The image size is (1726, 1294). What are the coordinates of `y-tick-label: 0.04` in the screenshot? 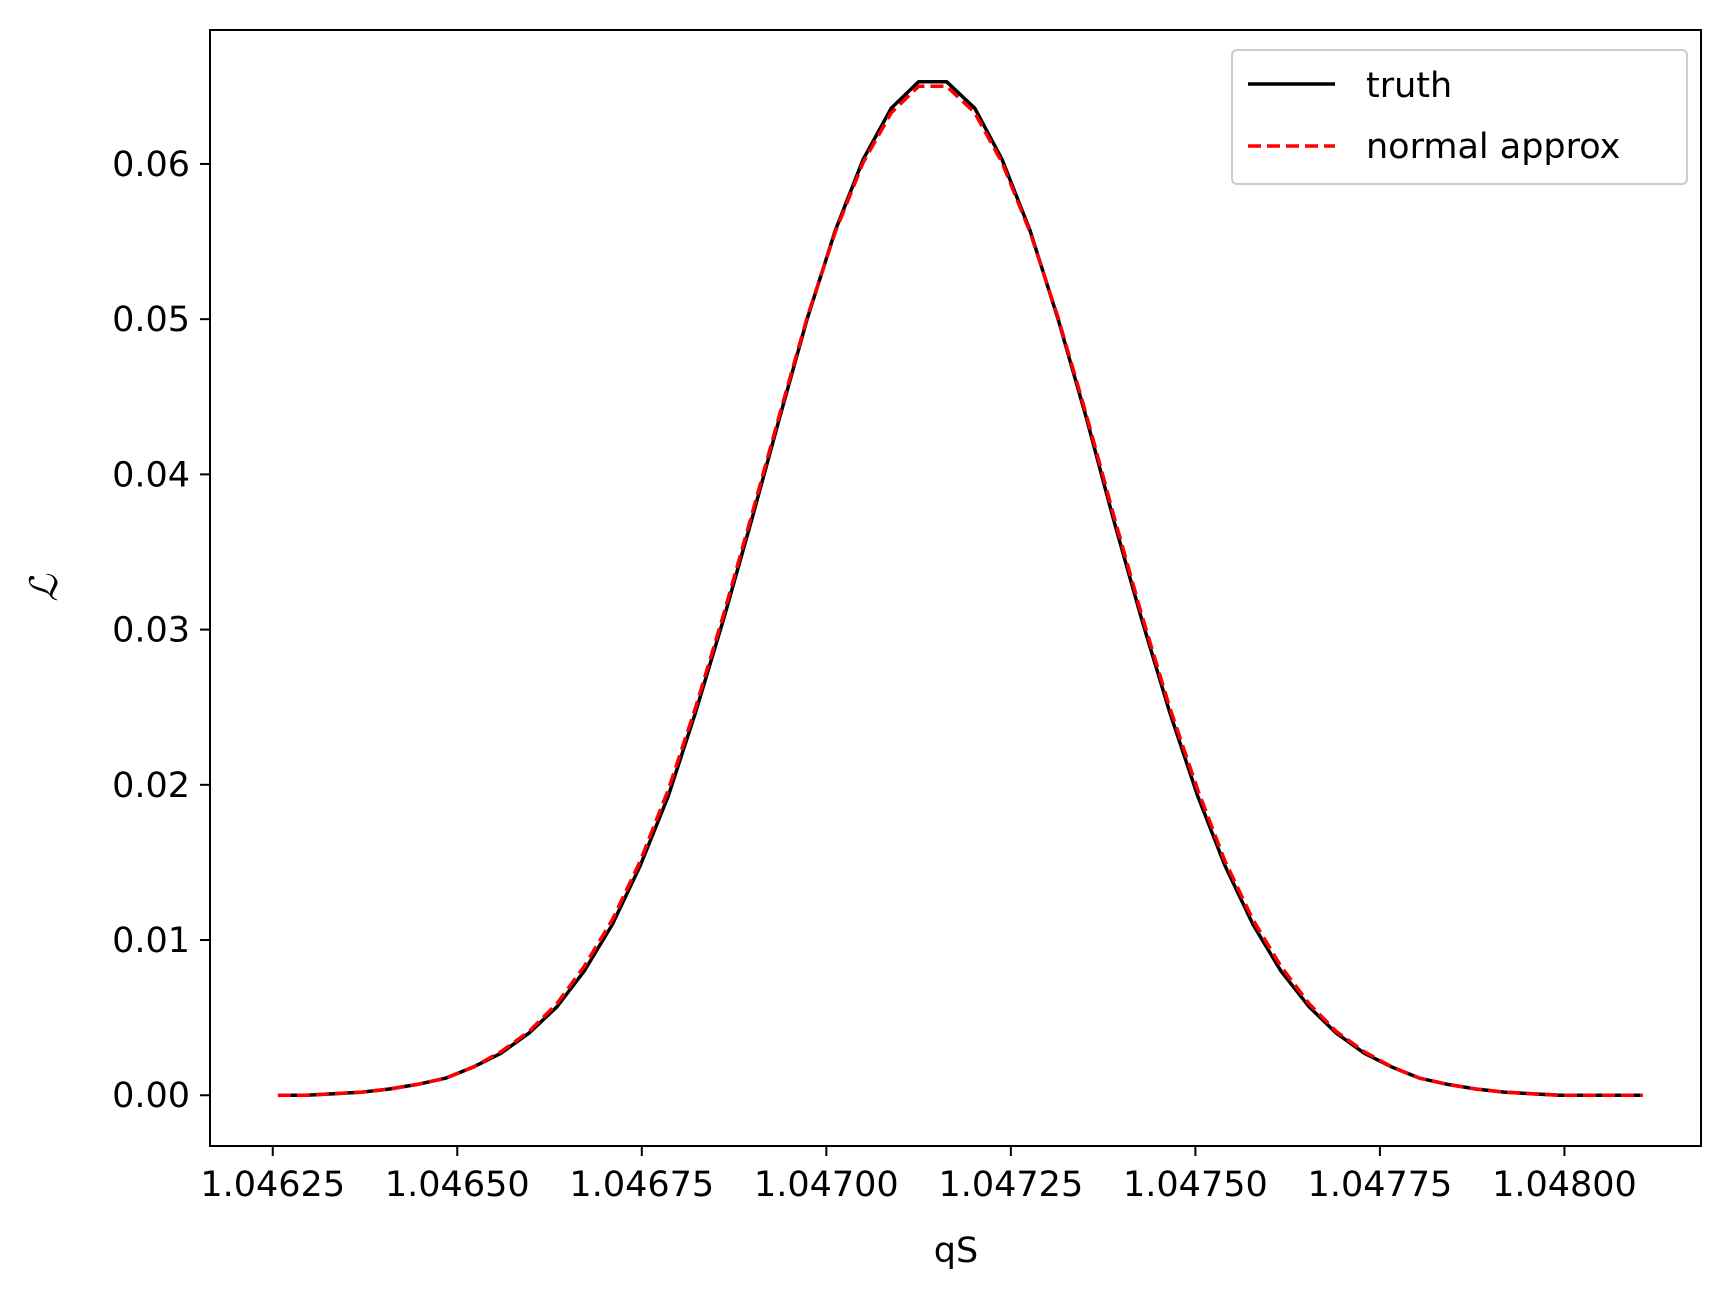 It's located at (151, 475).